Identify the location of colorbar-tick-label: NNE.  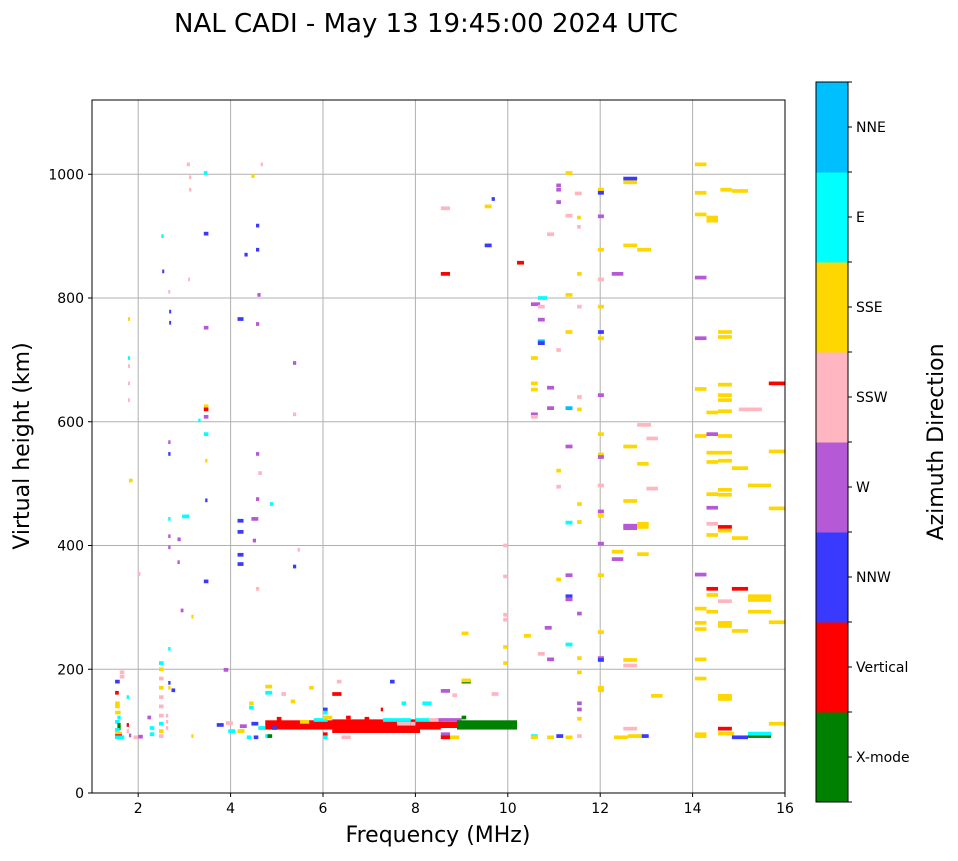
(871, 128).